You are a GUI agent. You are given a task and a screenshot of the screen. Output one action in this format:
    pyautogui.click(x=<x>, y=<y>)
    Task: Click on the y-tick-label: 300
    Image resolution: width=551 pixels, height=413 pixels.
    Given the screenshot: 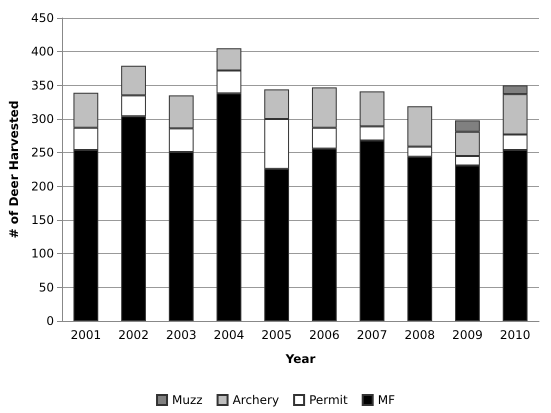 What is the action you would take?
    pyautogui.click(x=42, y=119)
    